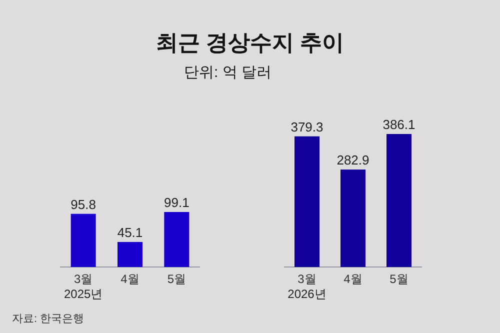 Image resolution: width=500 pixels, height=333 pixels. Describe the element at coordinates (250, 42) in the screenshot. I see `text: 최근 경상수지 추이` at that location.